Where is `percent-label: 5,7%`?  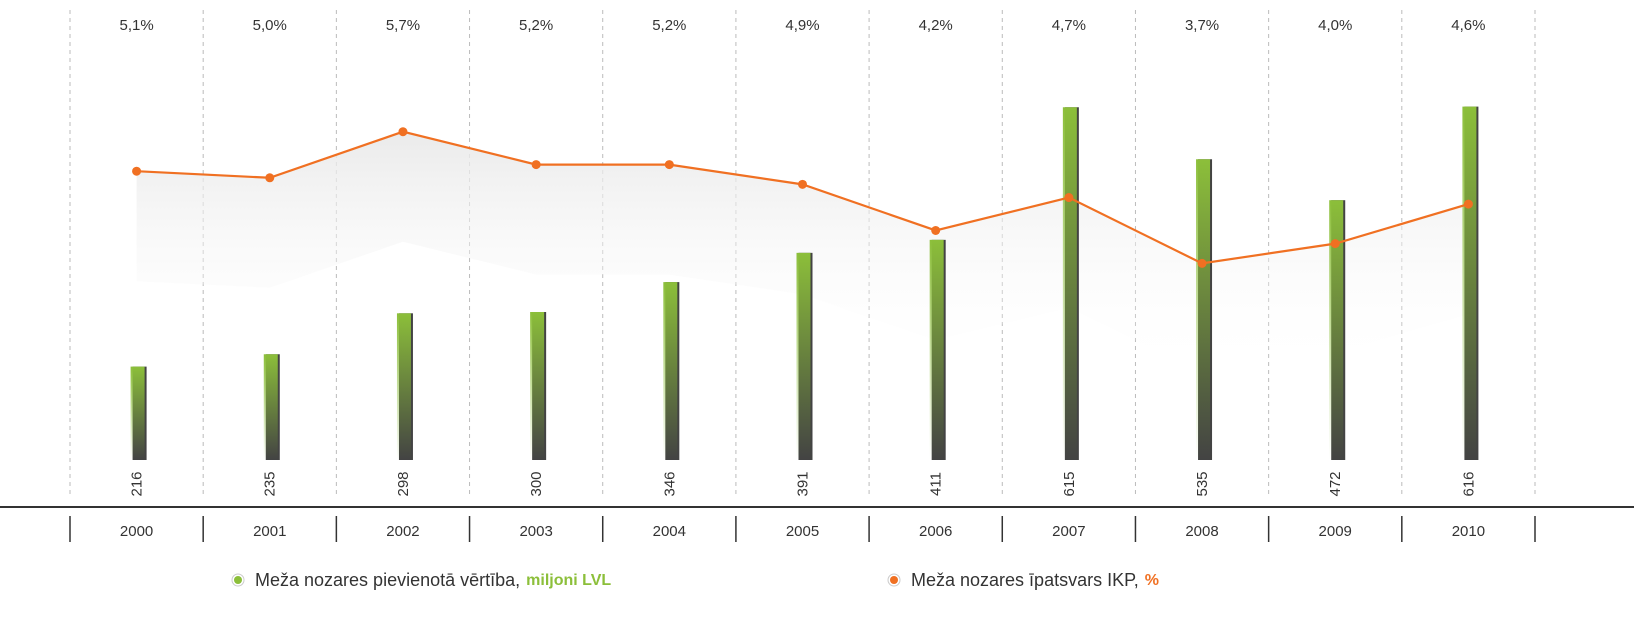 percent-label: 5,7% is located at coordinates (403, 25).